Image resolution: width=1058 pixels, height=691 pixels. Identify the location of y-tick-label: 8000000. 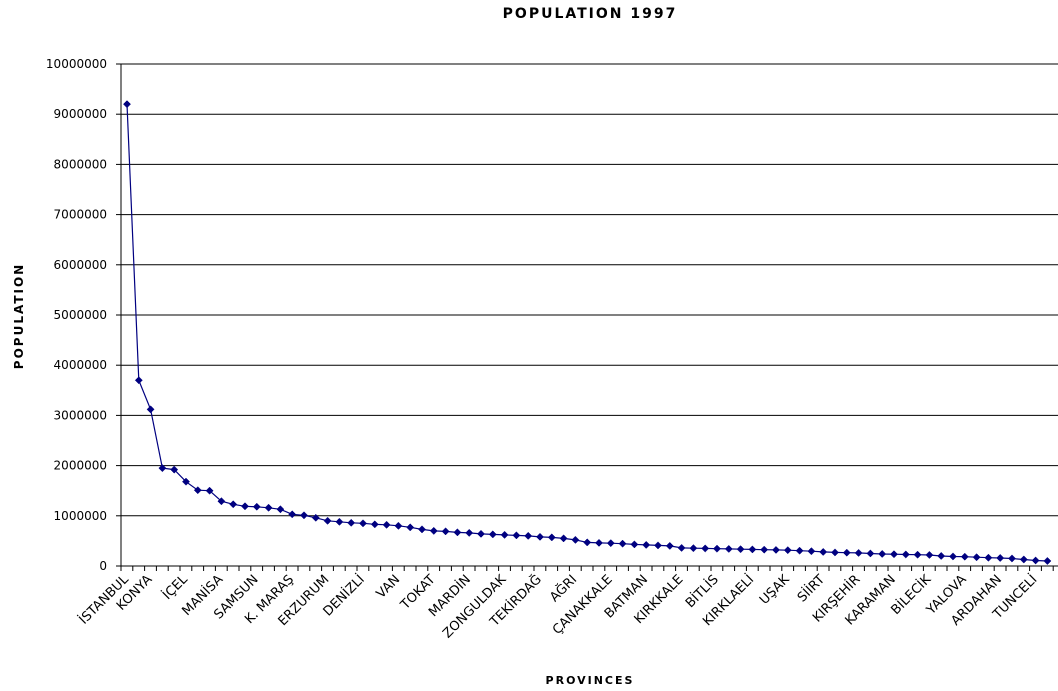
(80, 164).